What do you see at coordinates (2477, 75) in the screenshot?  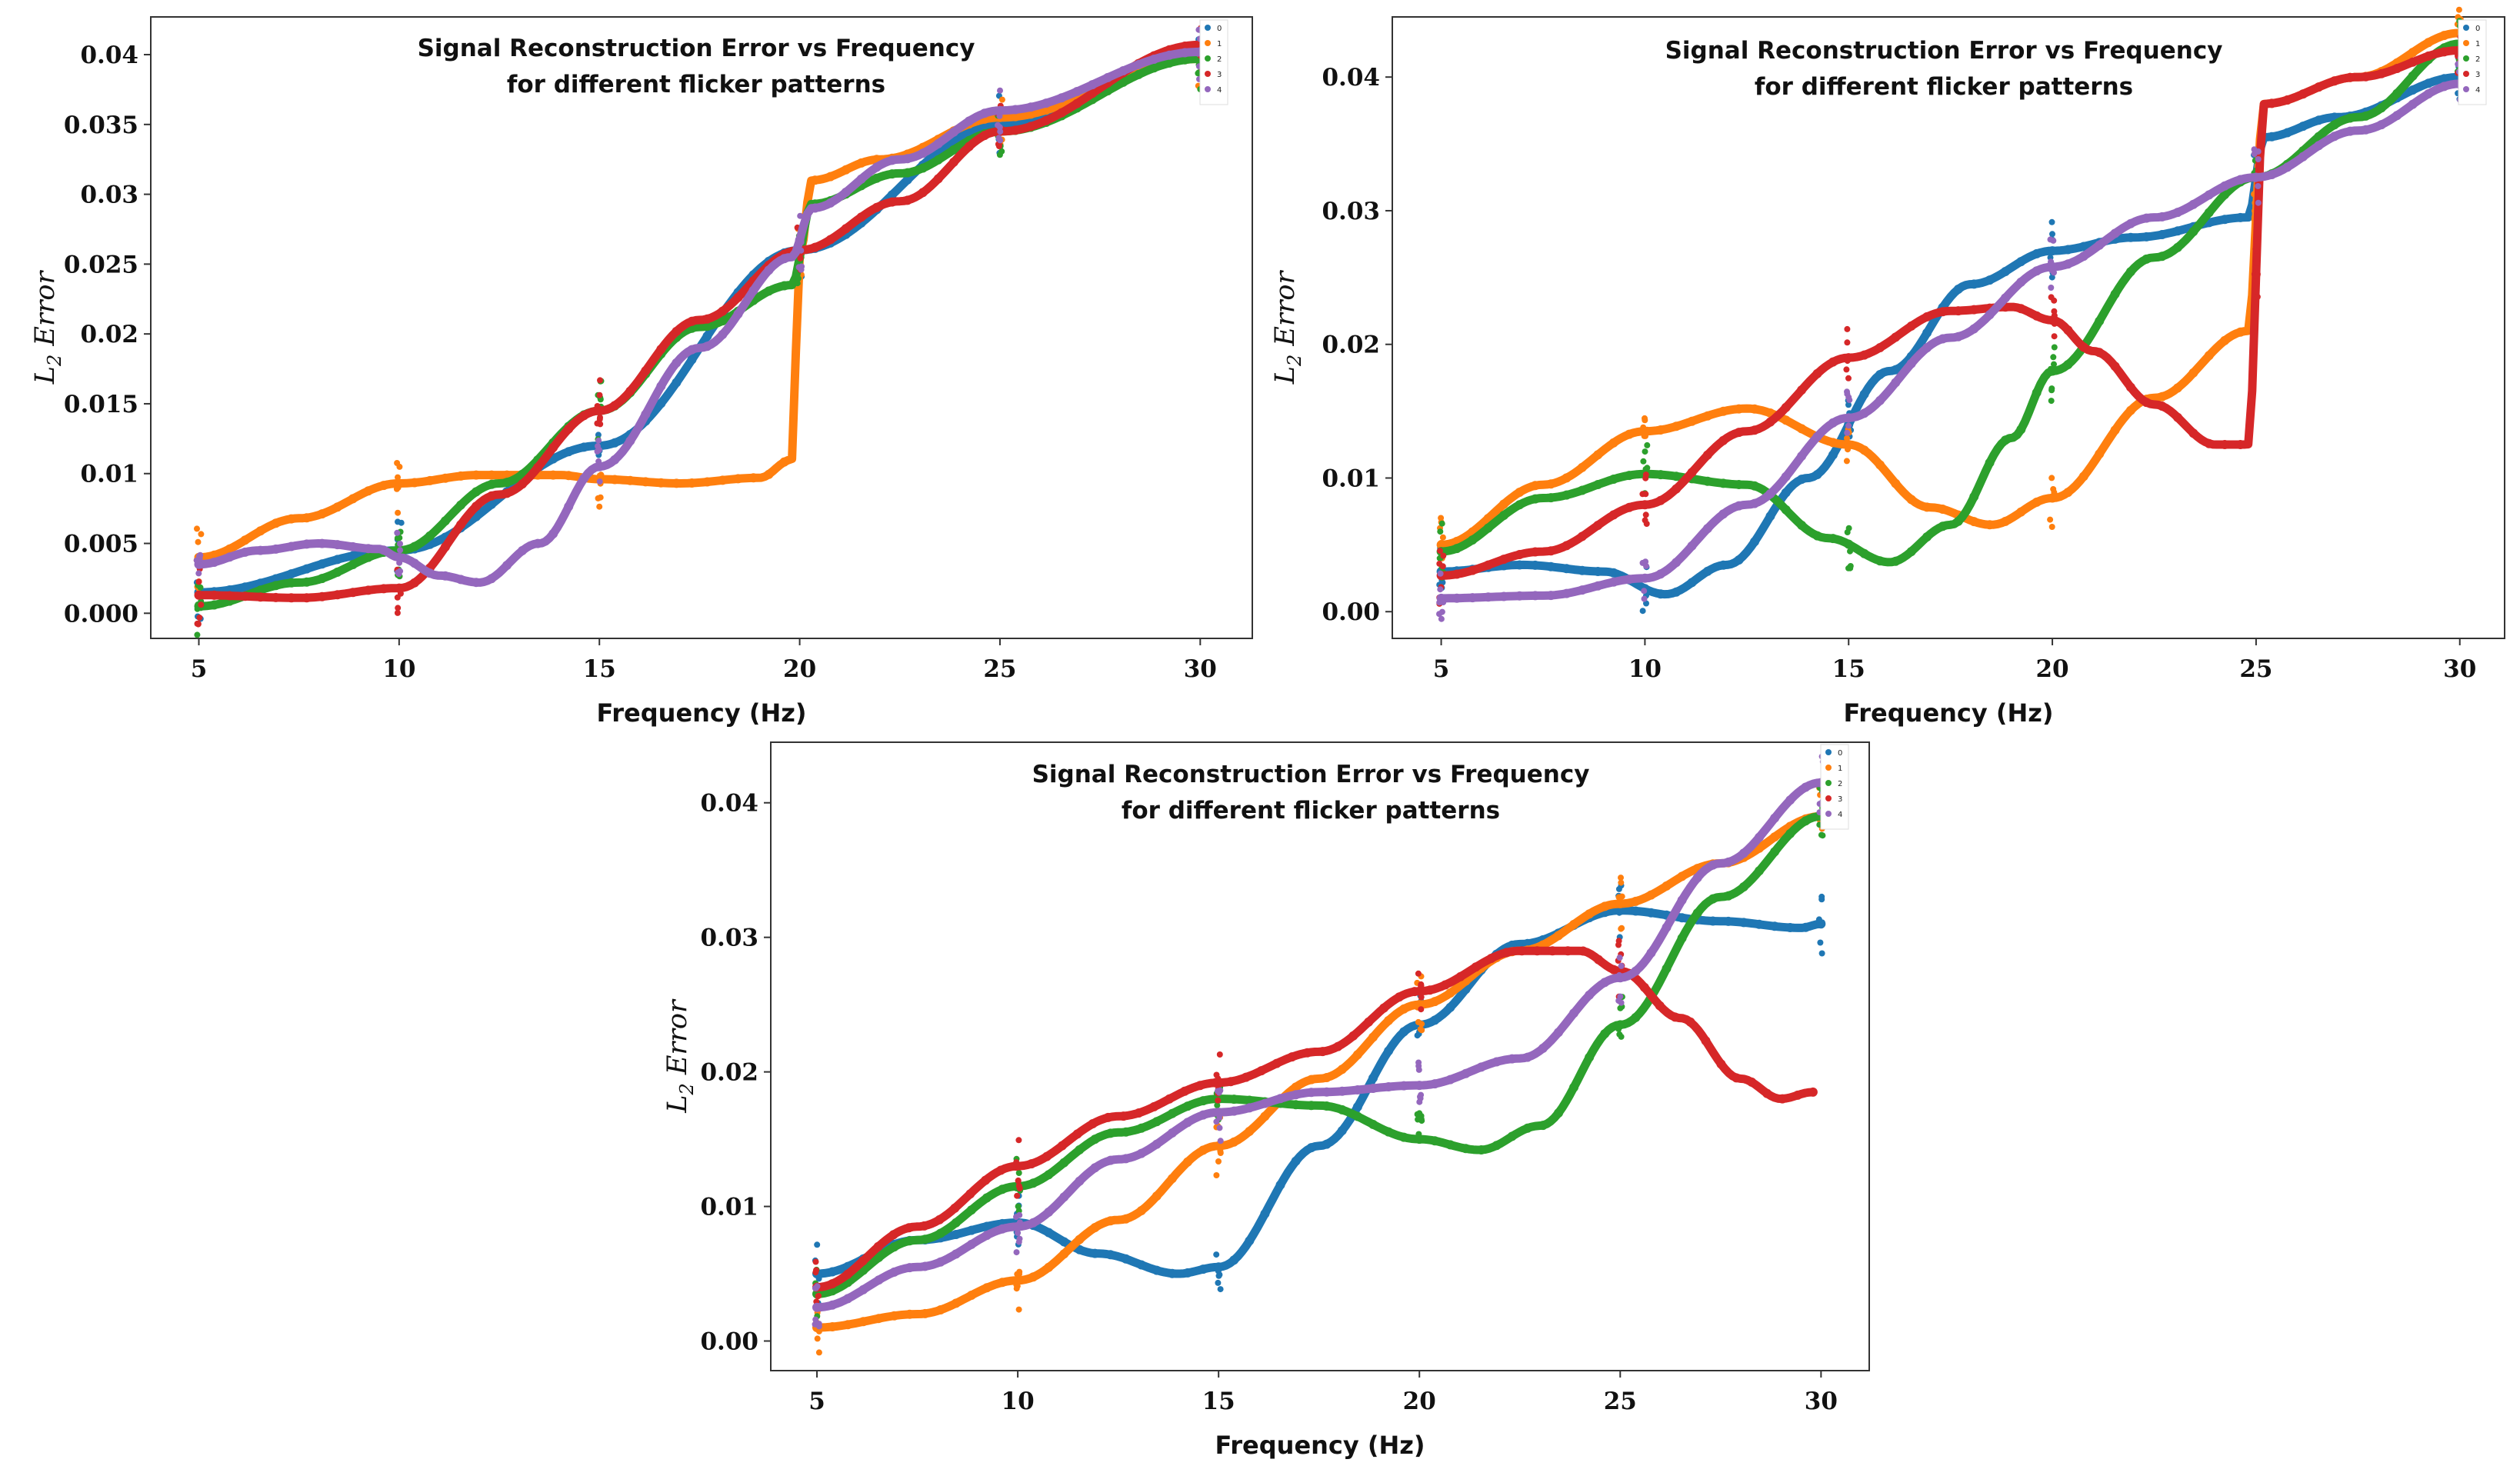 I see `legend-label: 3` at bounding box center [2477, 75].